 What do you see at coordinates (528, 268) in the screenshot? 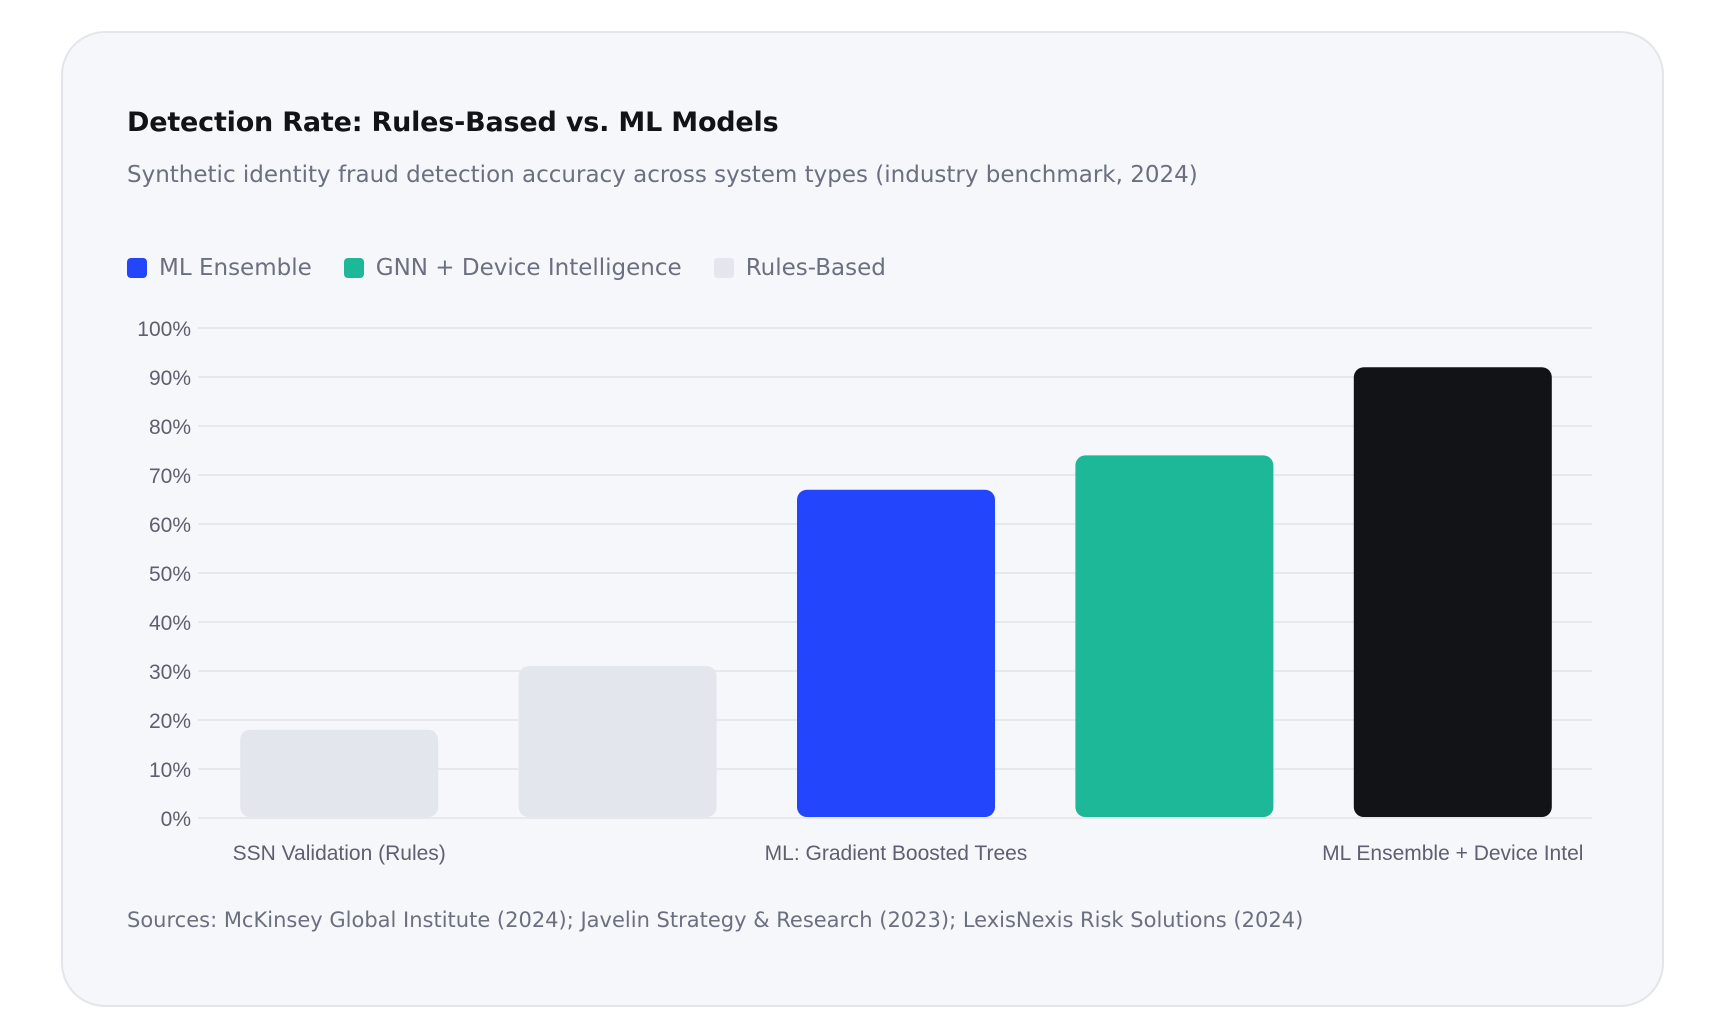
I see `legend-label-gnn-device: GNN + Device Intelligence` at bounding box center [528, 268].